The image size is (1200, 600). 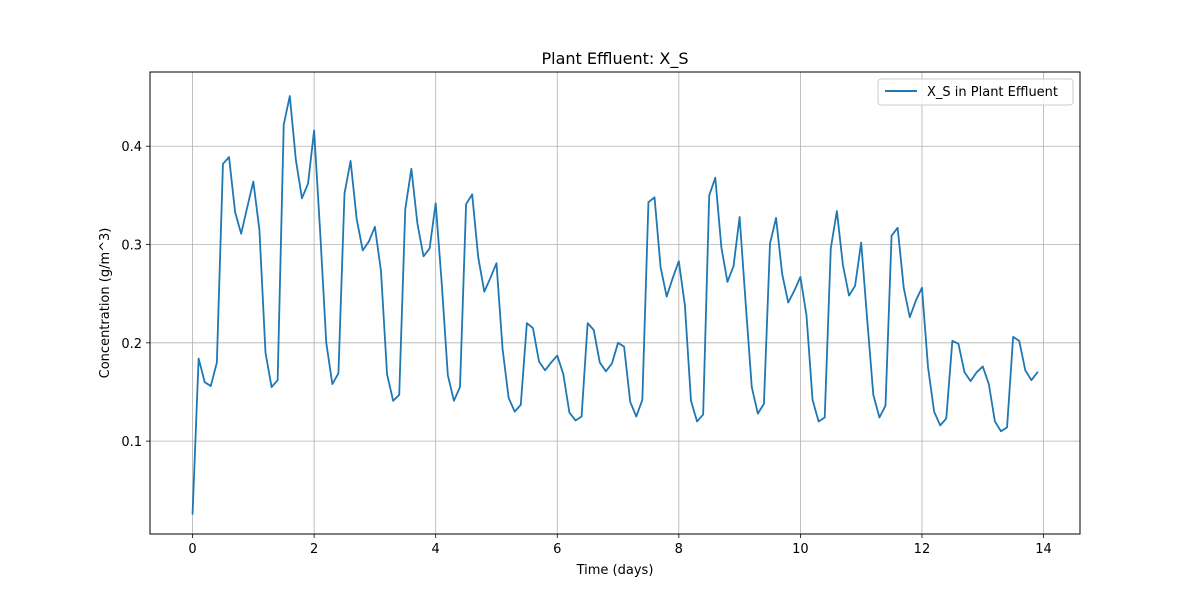 I want to click on x-tick-label: 12, so click(x=922, y=549).